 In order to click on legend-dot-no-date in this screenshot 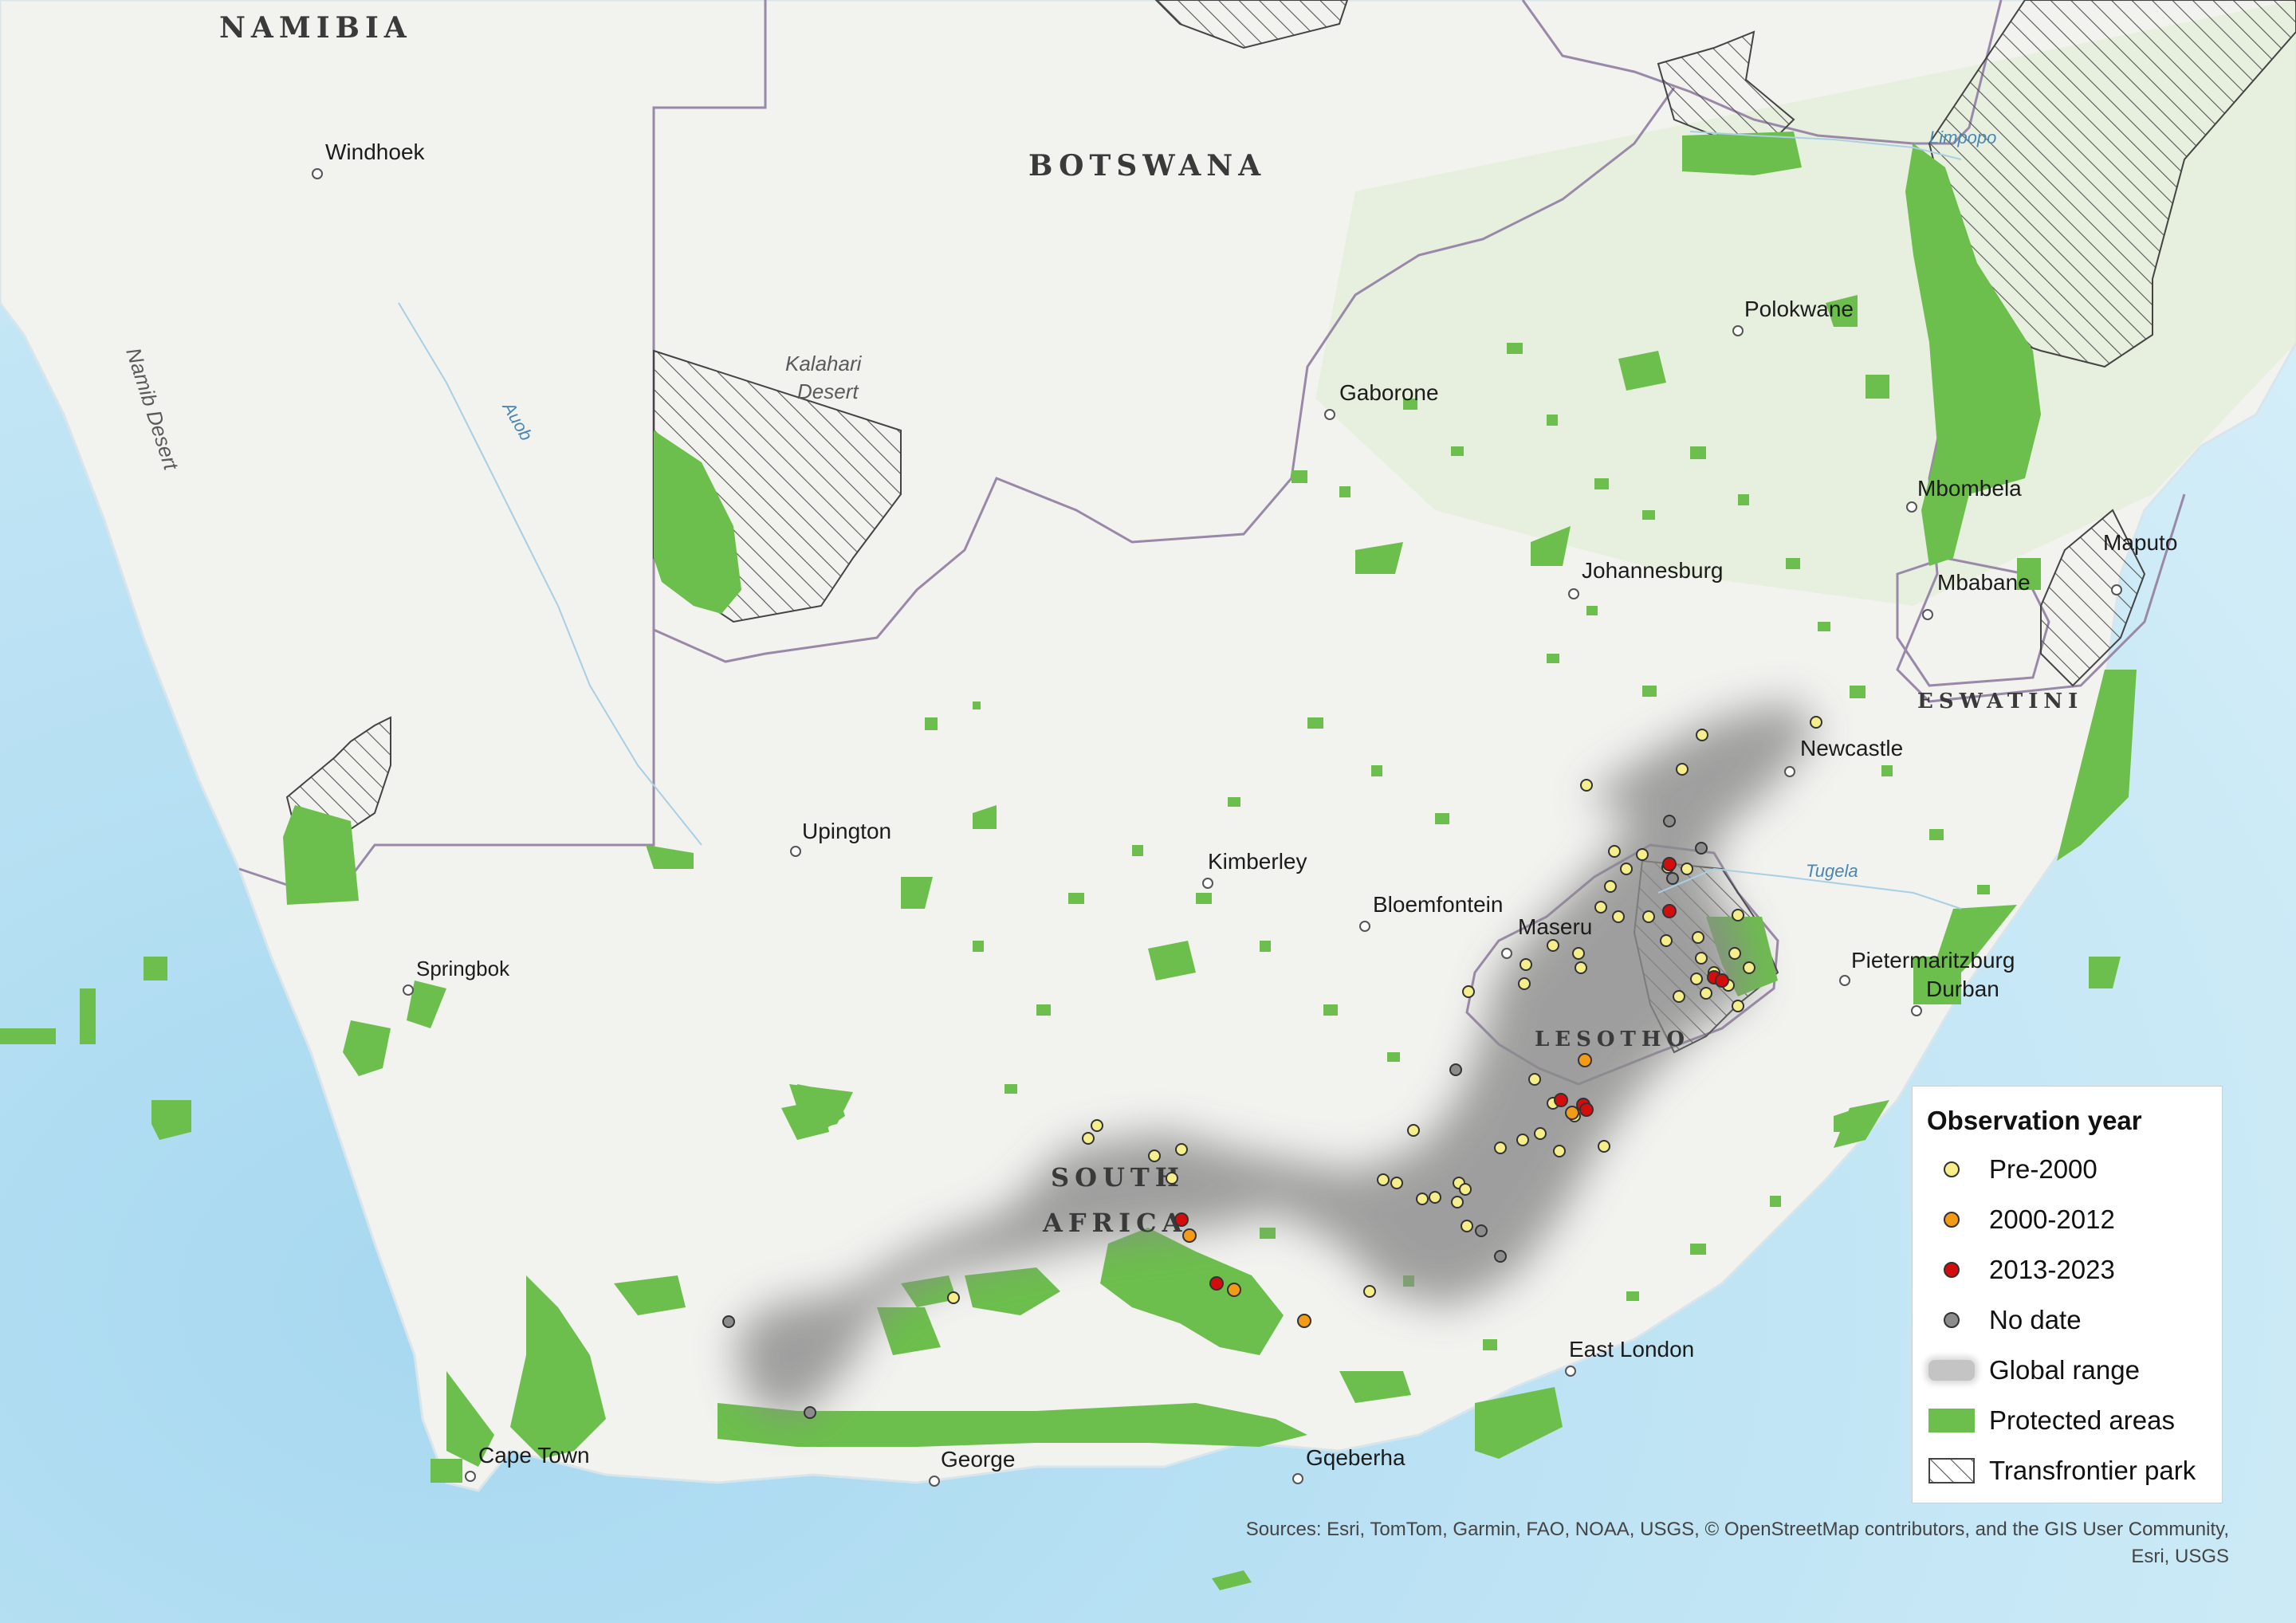, I will do `click(1952, 1319)`.